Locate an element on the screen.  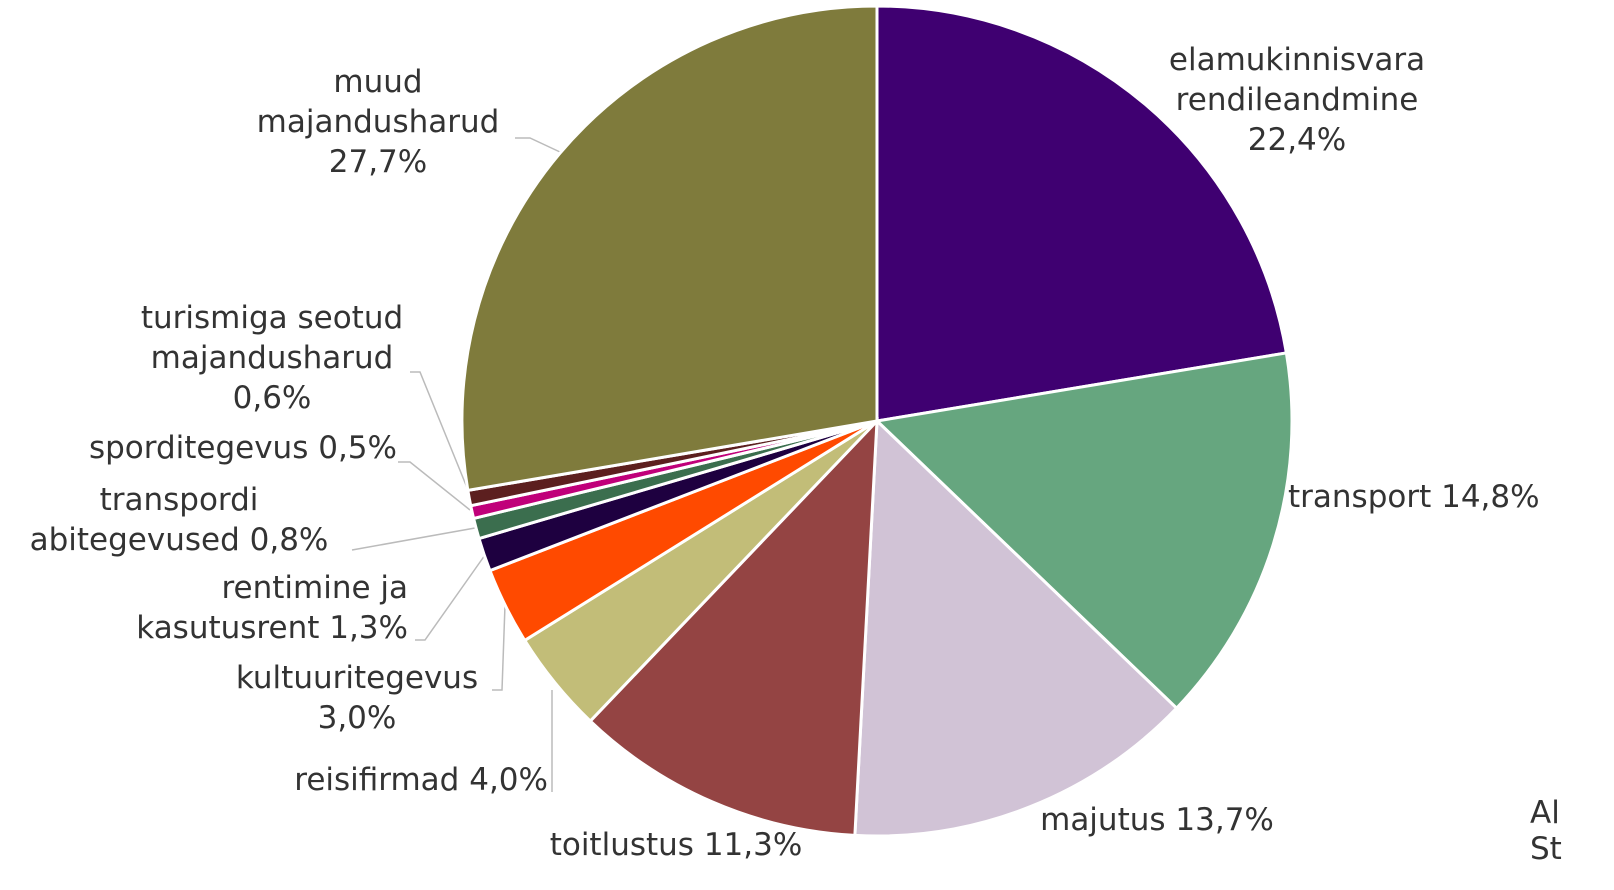
slice-label: elamukinnisvara rendileandmine 22,4% is located at coordinates (1297, 100).